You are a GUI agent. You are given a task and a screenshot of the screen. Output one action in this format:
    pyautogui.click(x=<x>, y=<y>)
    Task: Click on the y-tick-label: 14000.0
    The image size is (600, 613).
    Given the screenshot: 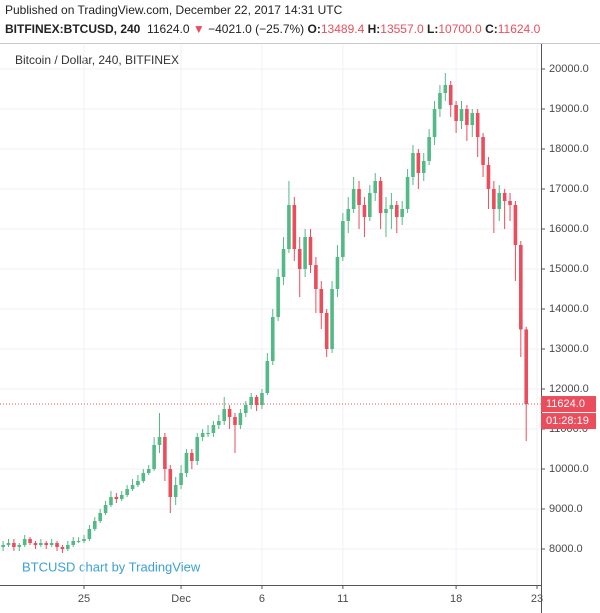 What is the action you would take?
    pyautogui.click(x=569, y=309)
    